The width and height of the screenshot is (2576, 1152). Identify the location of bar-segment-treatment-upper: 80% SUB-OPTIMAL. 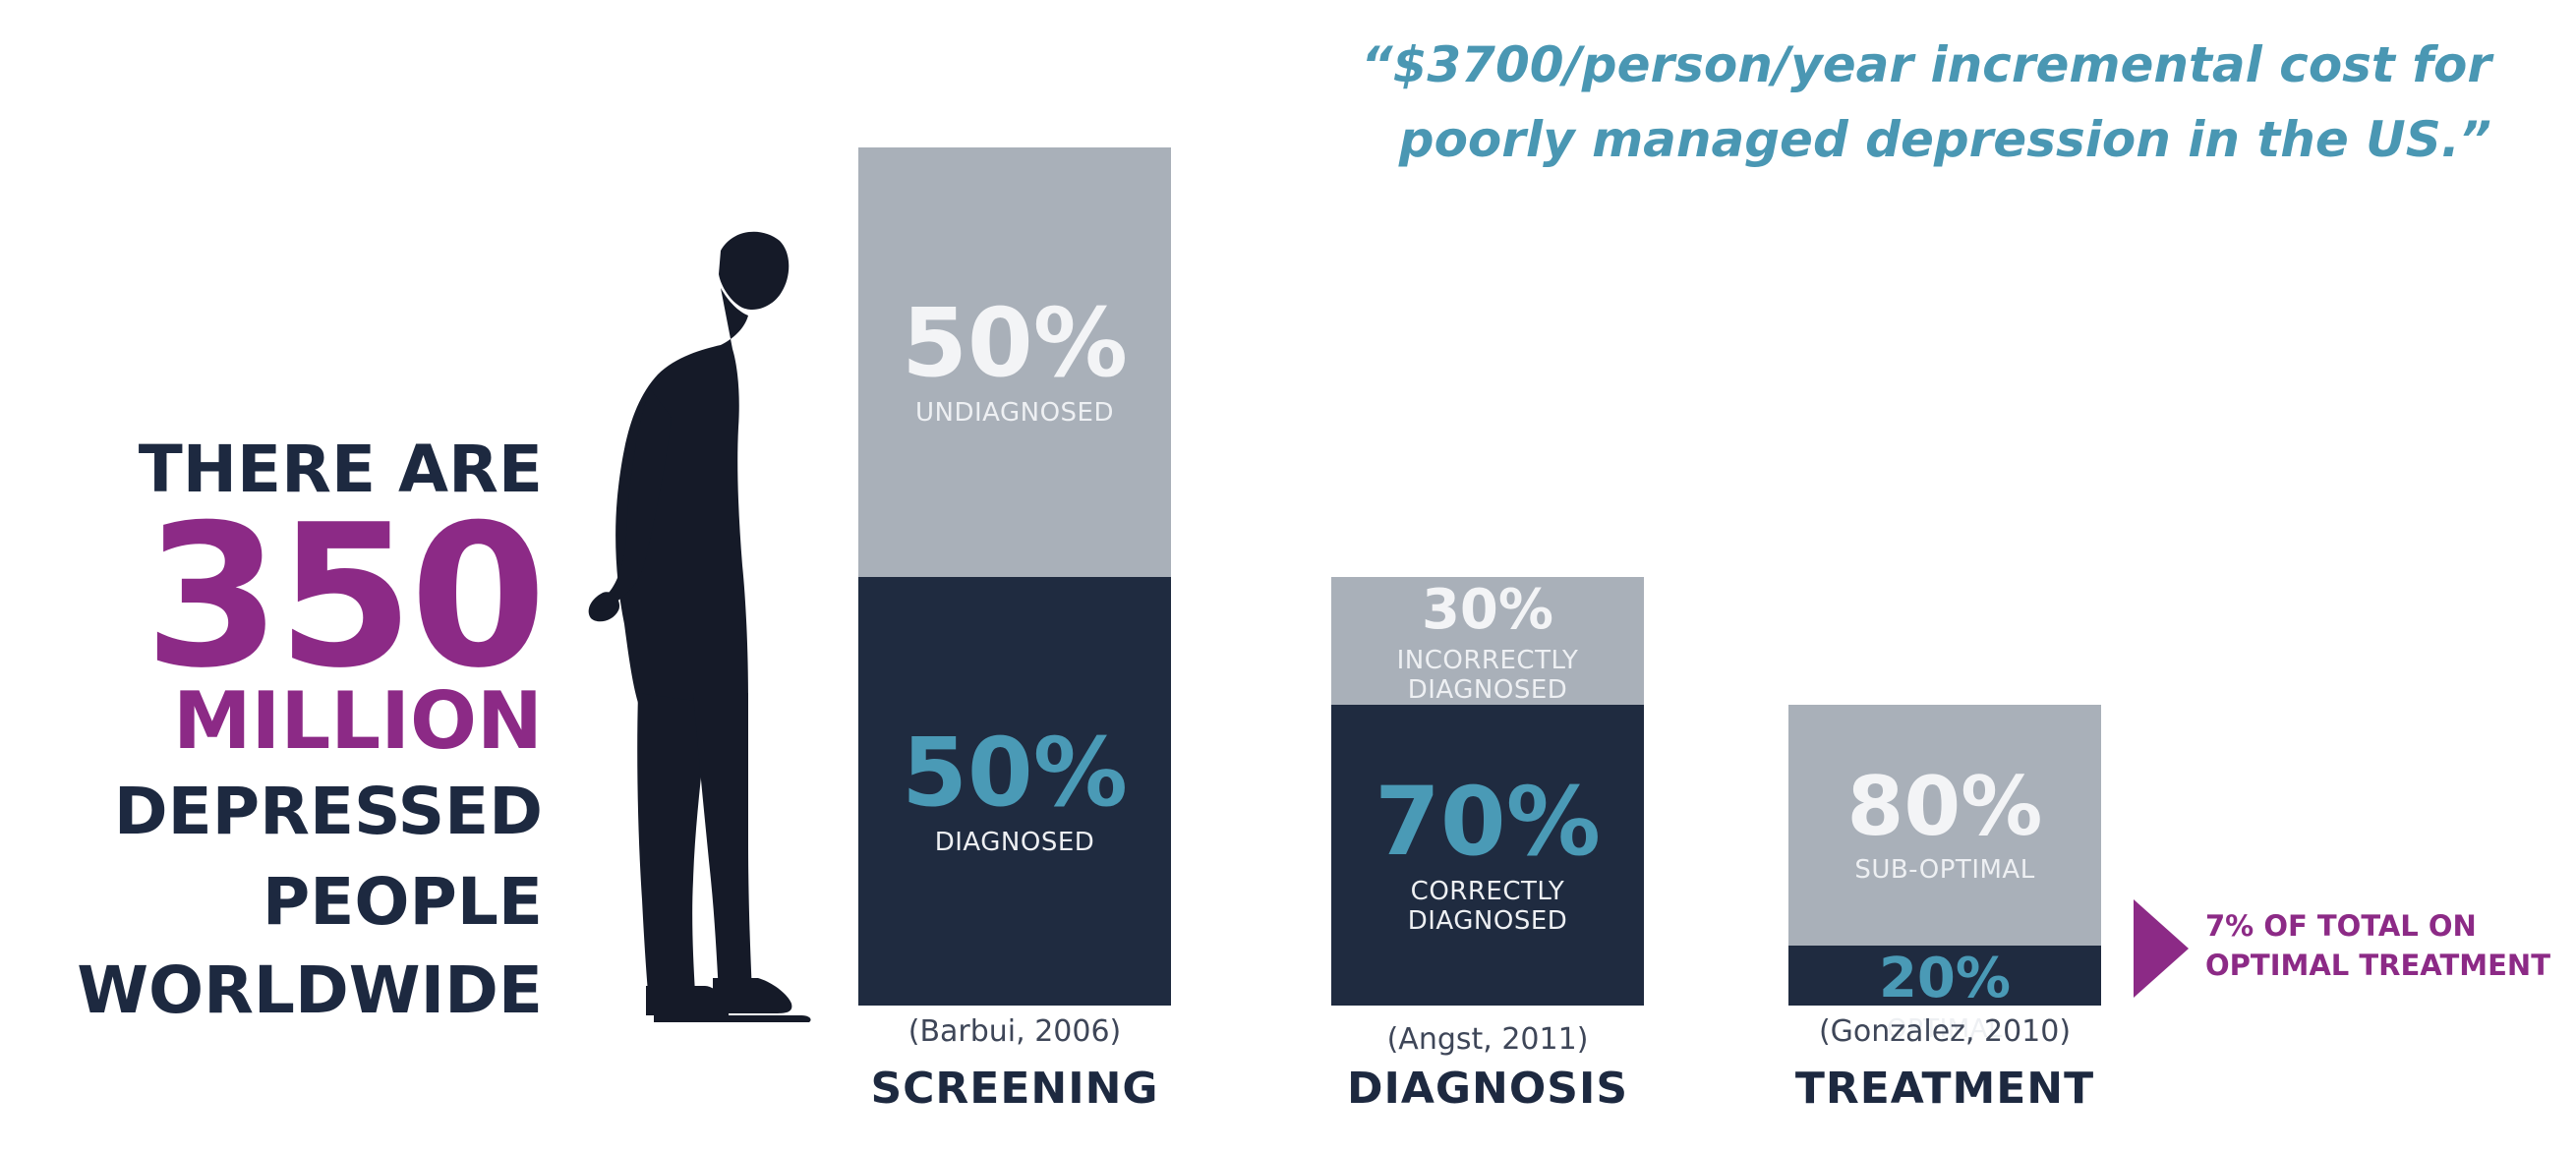
(1944, 825).